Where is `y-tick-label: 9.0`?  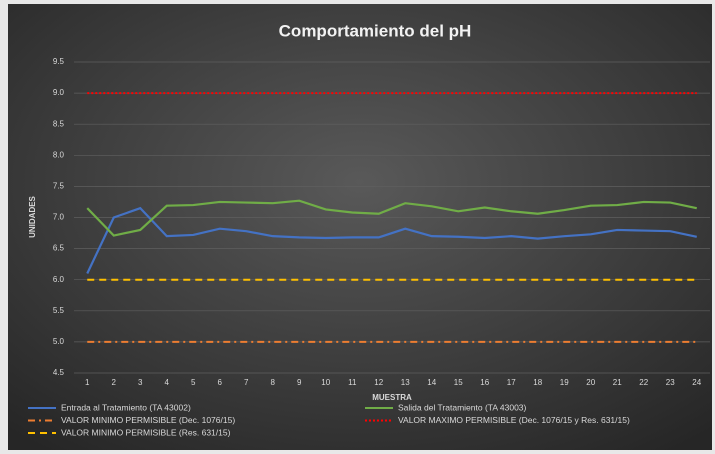 y-tick-label: 9.0 is located at coordinates (59, 92).